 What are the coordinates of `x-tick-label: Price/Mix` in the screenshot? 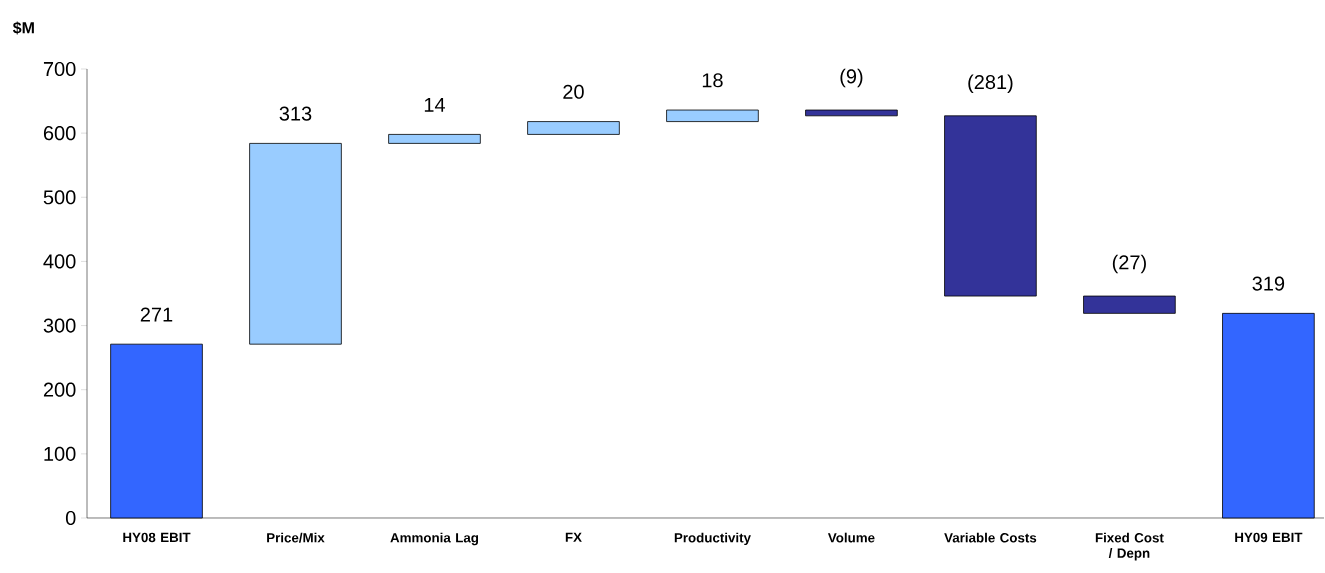 It's located at (296, 537).